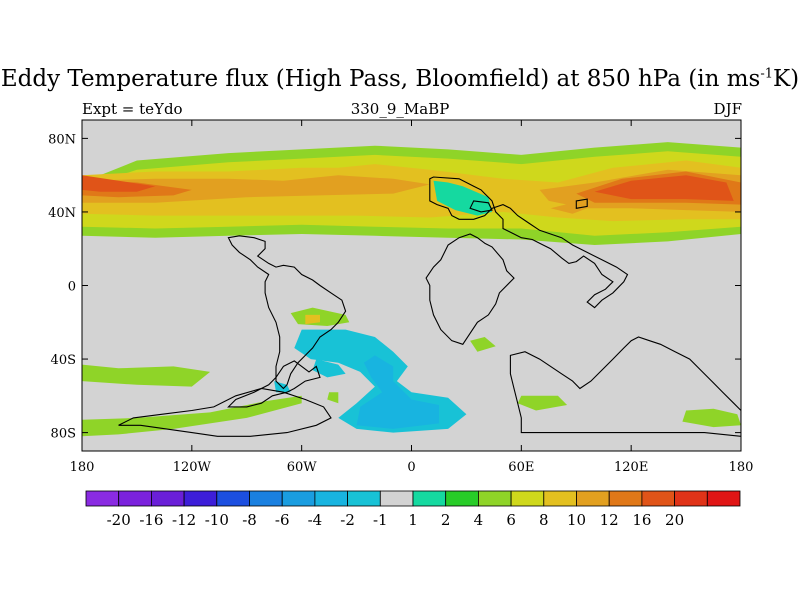 The width and height of the screenshot is (800, 600). Describe the element at coordinates (63, 360) in the screenshot. I see `y-tick-label-3: 40S` at that location.